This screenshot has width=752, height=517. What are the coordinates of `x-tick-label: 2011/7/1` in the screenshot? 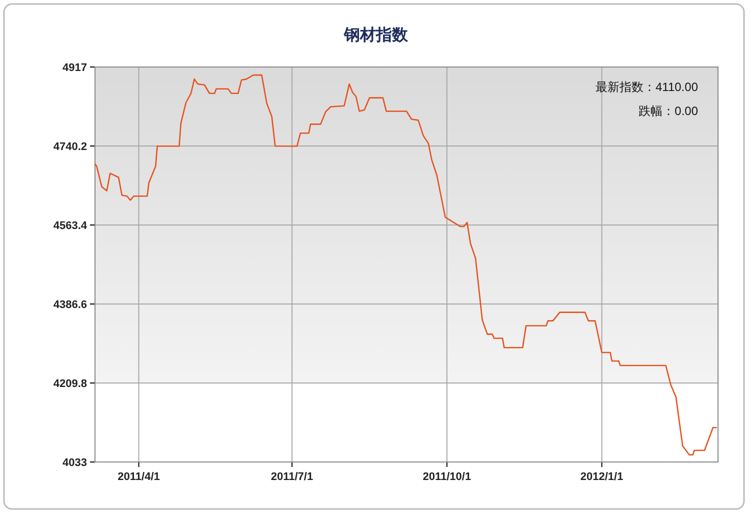 It's located at (292, 477).